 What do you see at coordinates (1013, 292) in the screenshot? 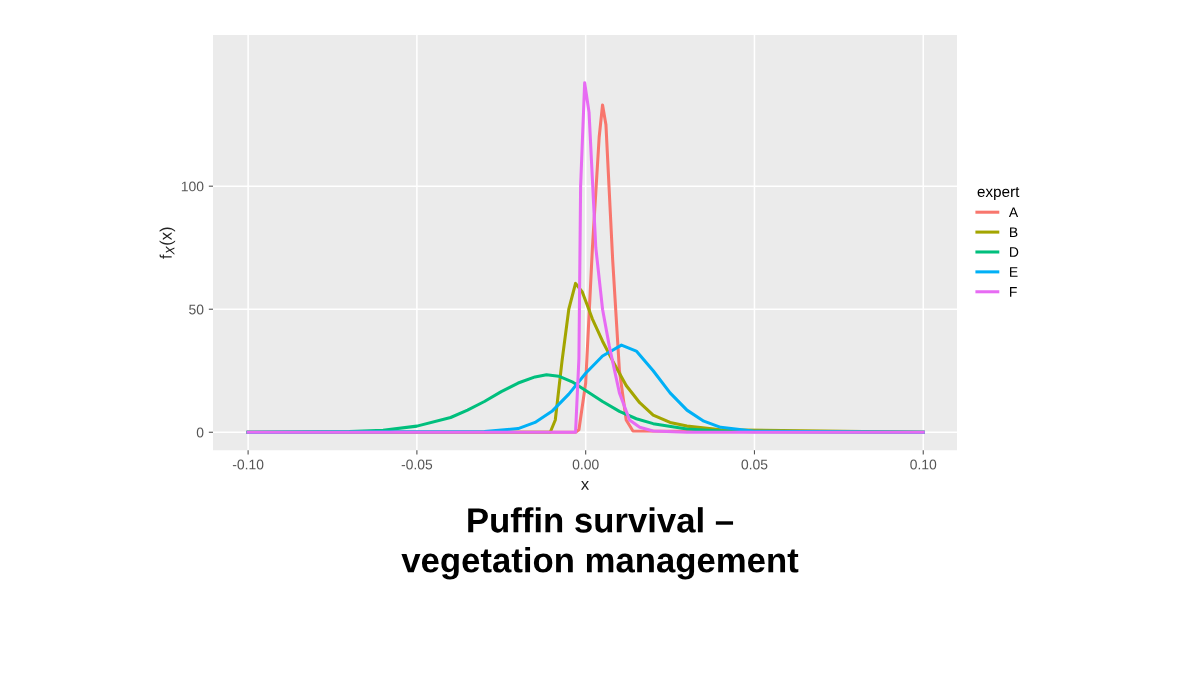
I see `legend-label: F` at bounding box center [1013, 292].